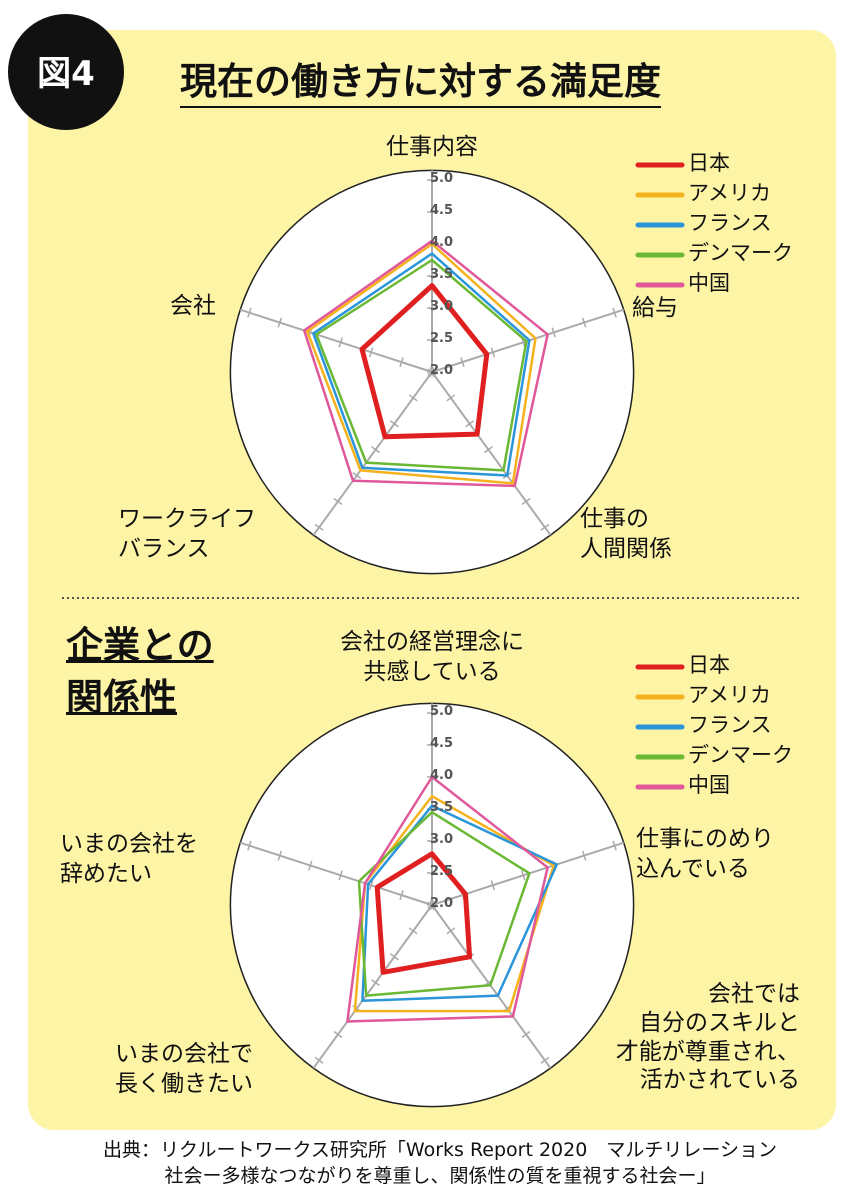  Describe the element at coordinates (626, 534) in the screenshot. I see `category-label: 仕事の 人間関係` at that location.